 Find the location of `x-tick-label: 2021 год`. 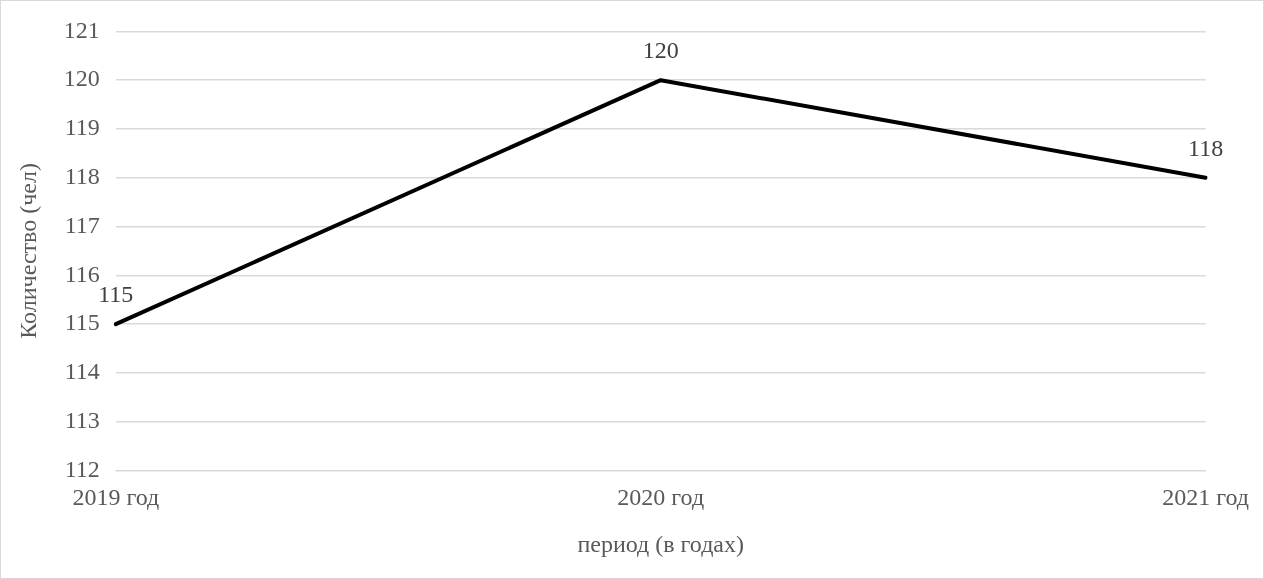

x-tick-label: 2021 год is located at coordinates (1205, 497).